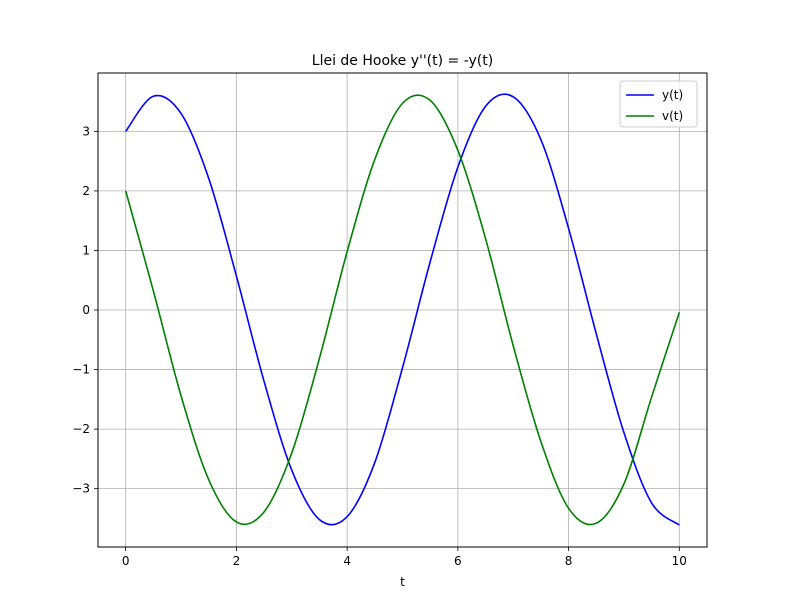 The image size is (785, 613). I want to click on x-tick-label: 10, so click(679, 561).